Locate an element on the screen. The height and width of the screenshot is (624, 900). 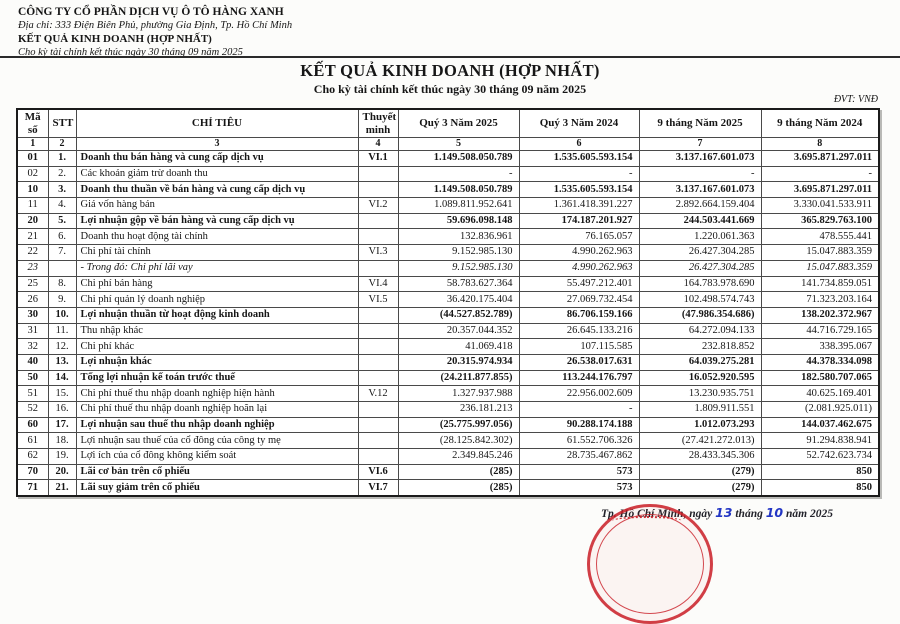
col-header-9m-2025: 9 tháng Năm 2025 is located at coordinates (700, 123).